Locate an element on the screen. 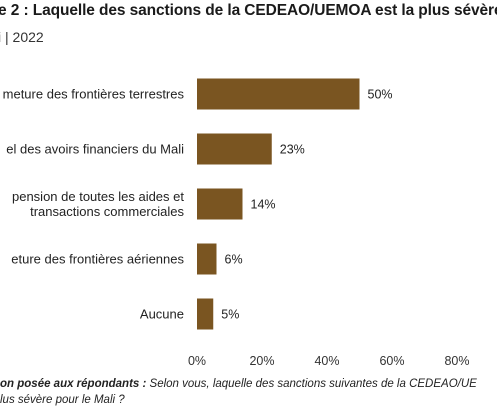  category-label: el des avoirs financiers du Mali is located at coordinates (95, 149).